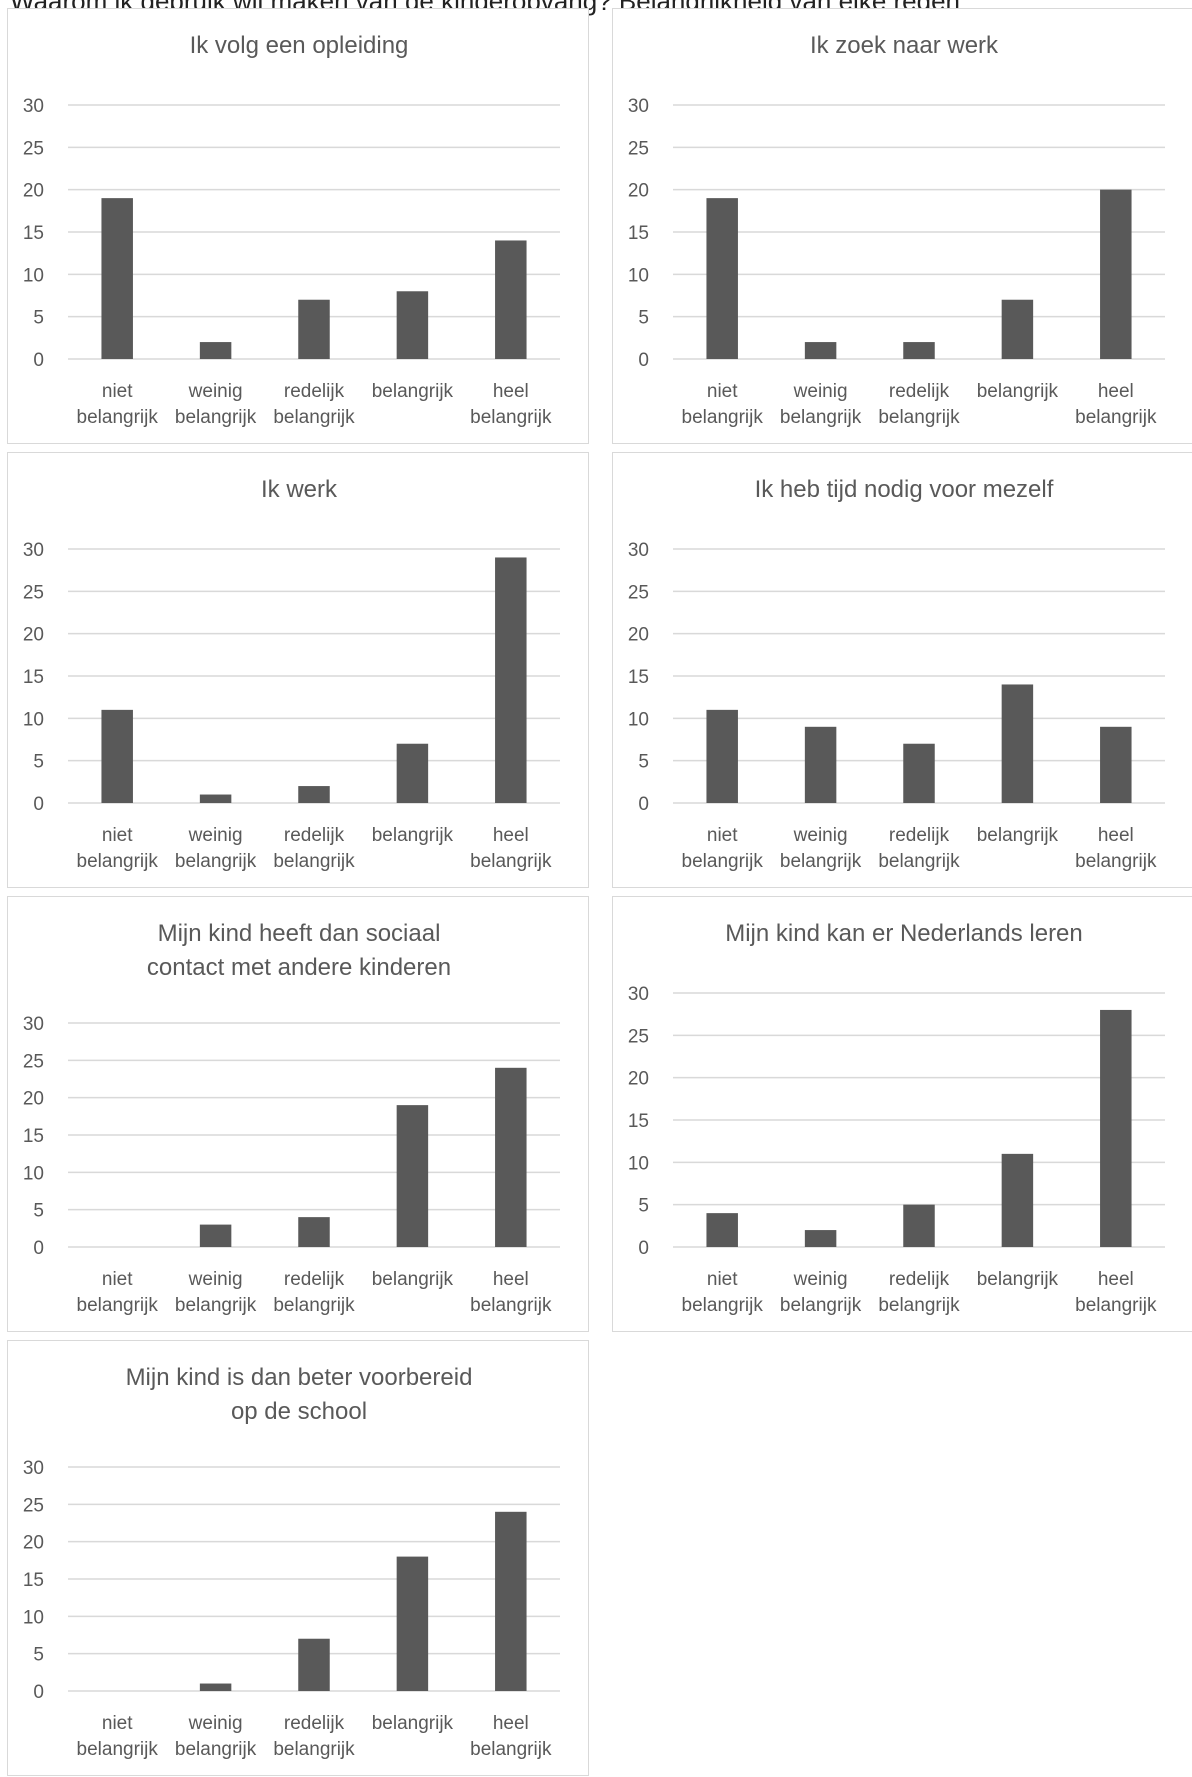  Describe the element at coordinates (904, 489) in the screenshot. I see `chart-title: Ik heb tijd nodig voor mezelf` at that location.